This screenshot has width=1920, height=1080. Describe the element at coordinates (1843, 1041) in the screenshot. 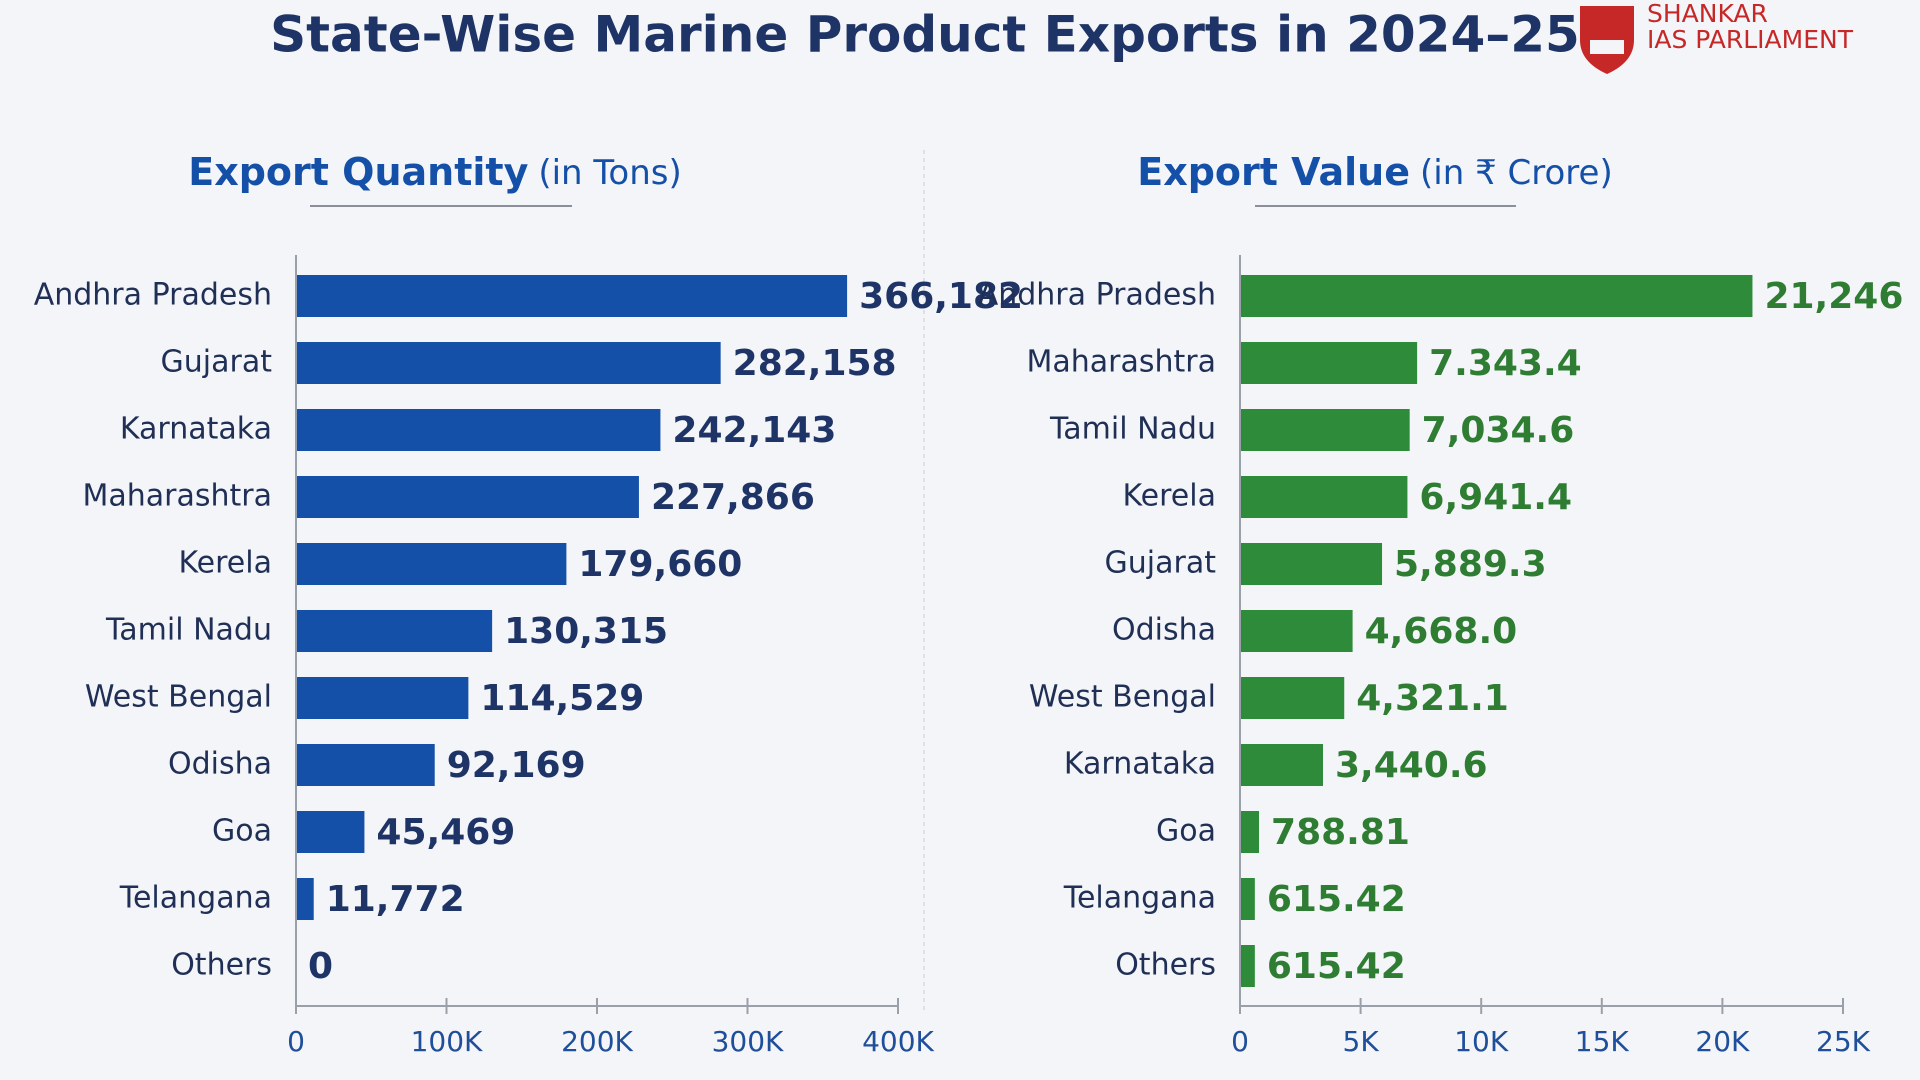

I see `x-tick-label: 25K` at that location.